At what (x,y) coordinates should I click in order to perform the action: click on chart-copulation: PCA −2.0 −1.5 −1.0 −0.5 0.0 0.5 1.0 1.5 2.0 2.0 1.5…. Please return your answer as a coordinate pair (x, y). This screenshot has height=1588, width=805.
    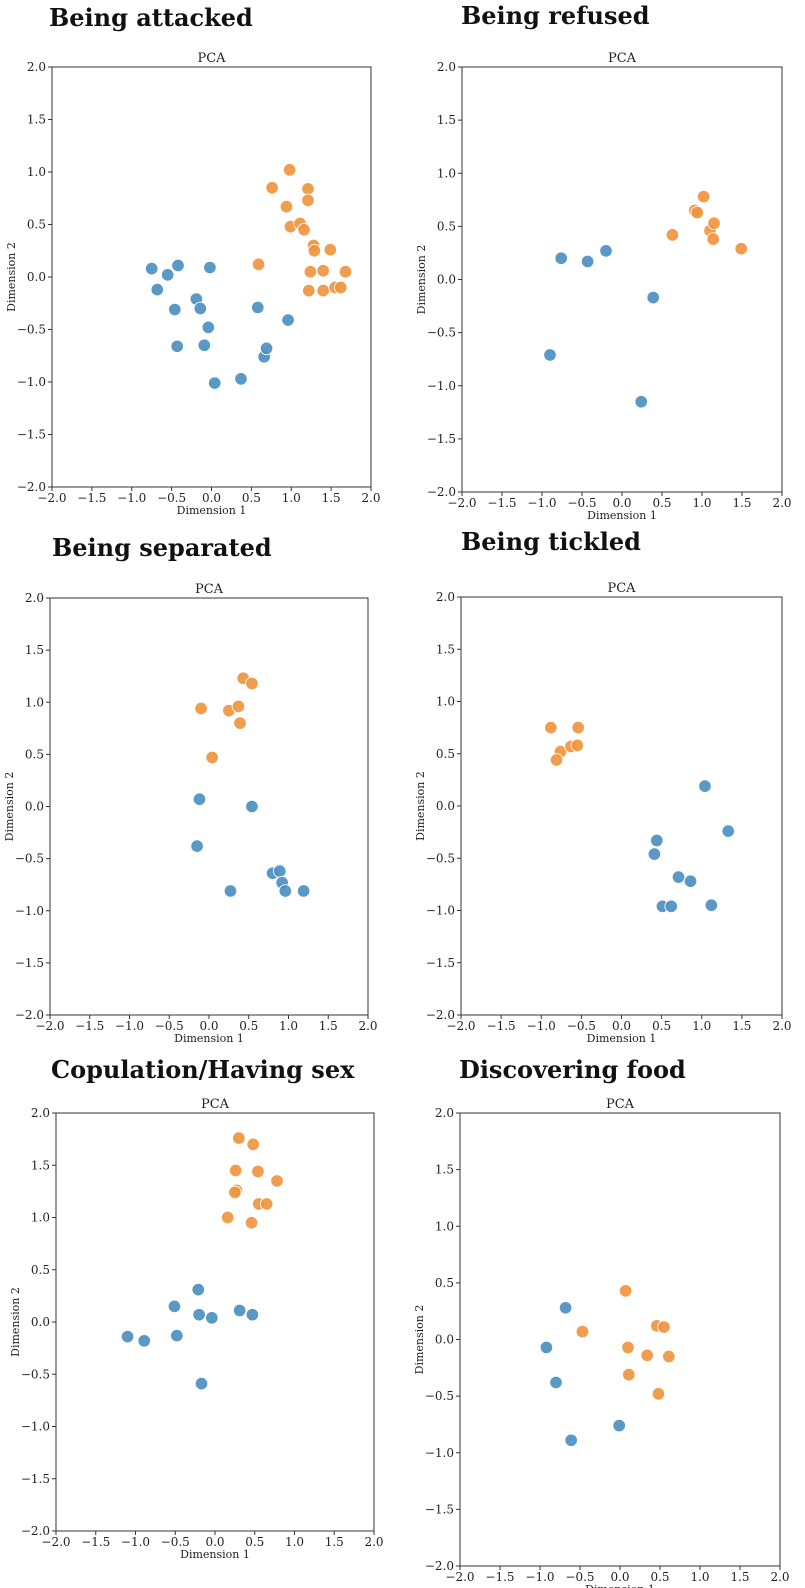
    Looking at the image, I should click on (196, 1329).